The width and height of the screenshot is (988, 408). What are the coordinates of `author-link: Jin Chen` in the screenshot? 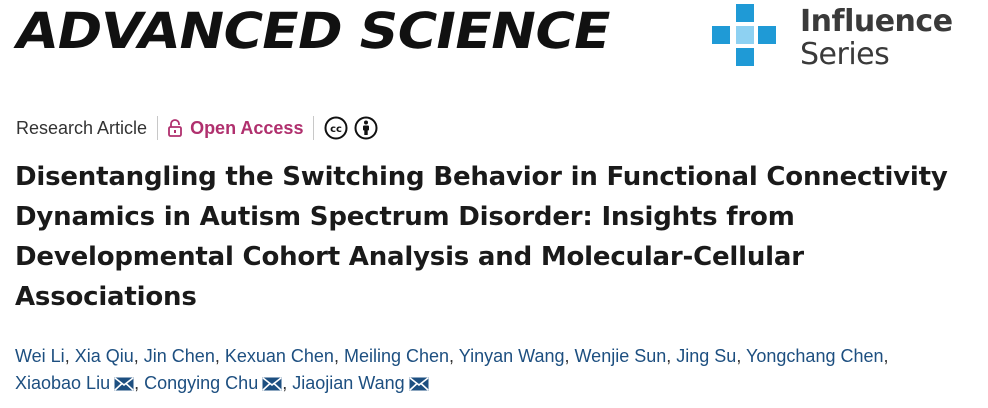 It's located at (179, 356).